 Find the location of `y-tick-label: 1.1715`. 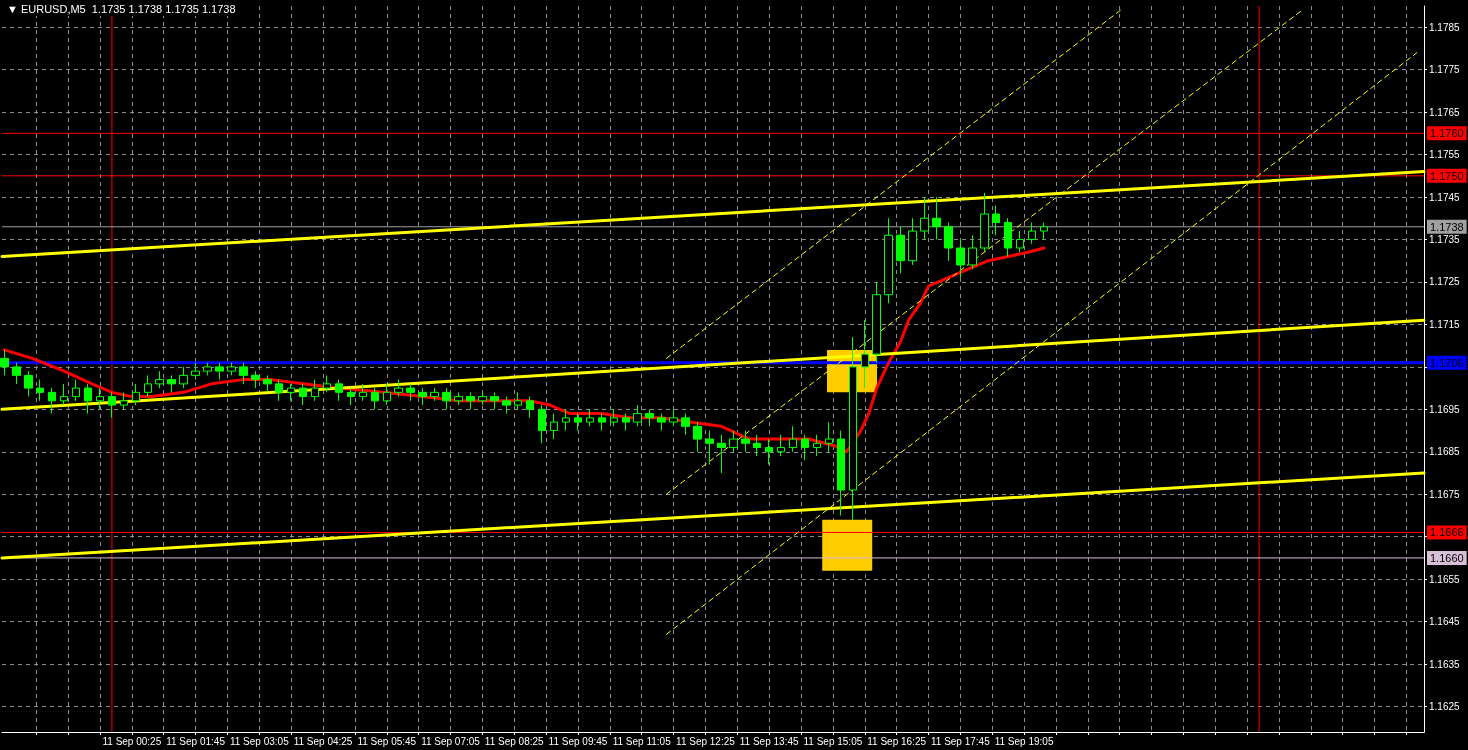

y-tick-label: 1.1715 is located at coordinates (1445, 324).